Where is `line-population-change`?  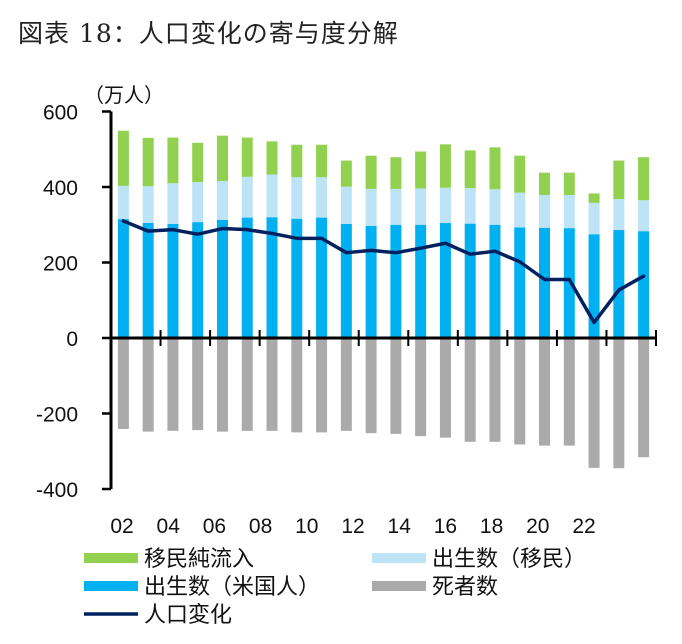 line-population-change is located at coordinates (383, 272).